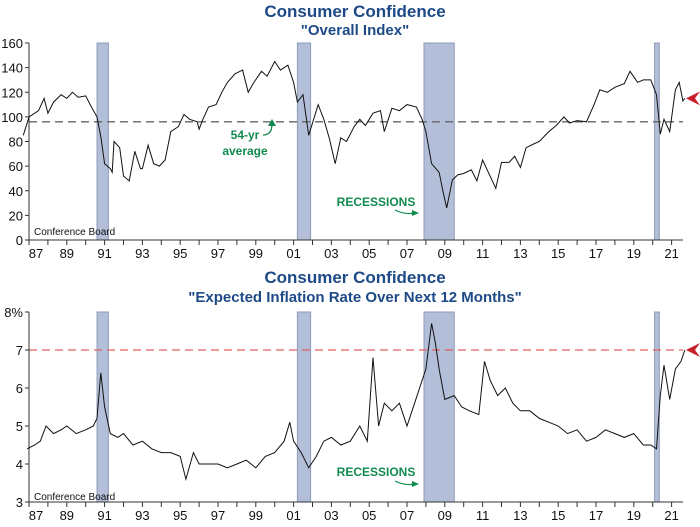 Image resolution: width=700 pixels, height=527 pixels. I want to click on recessions-annotation-top: RECESSIONS, so click(376, 202).